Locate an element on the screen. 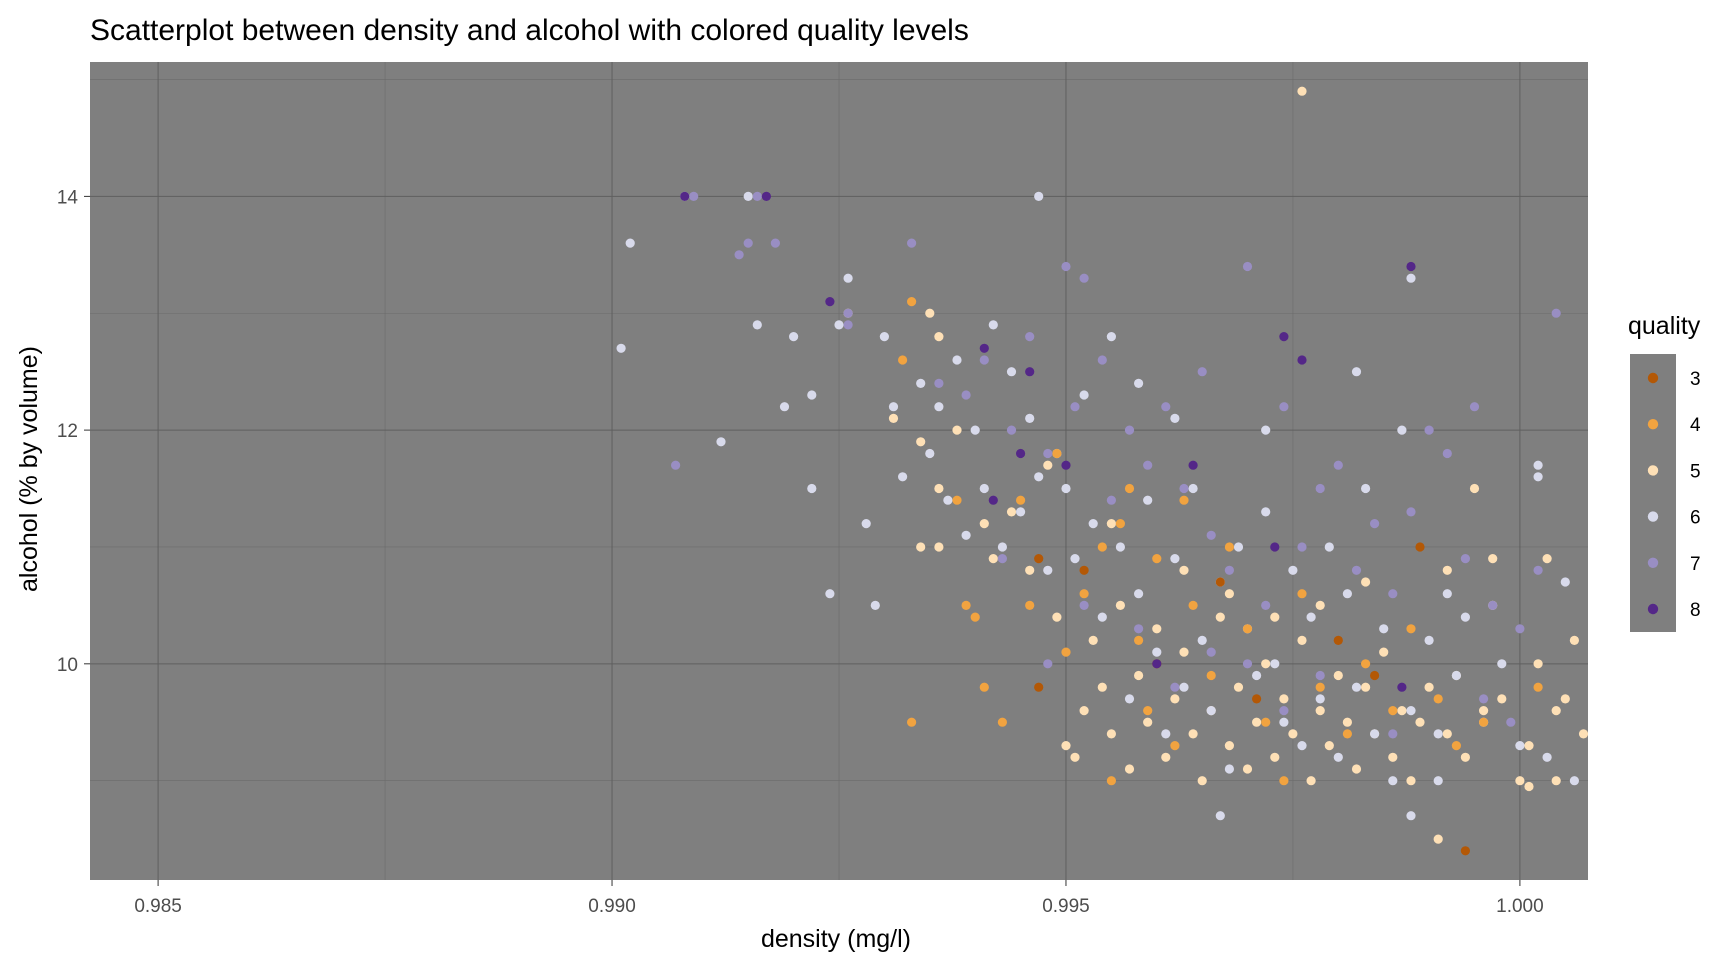 This screenshot has height=960, width=1728. x-axis-ticks: 0.985 0.990 0.995 1.000 is located at coordinates (839, 898).